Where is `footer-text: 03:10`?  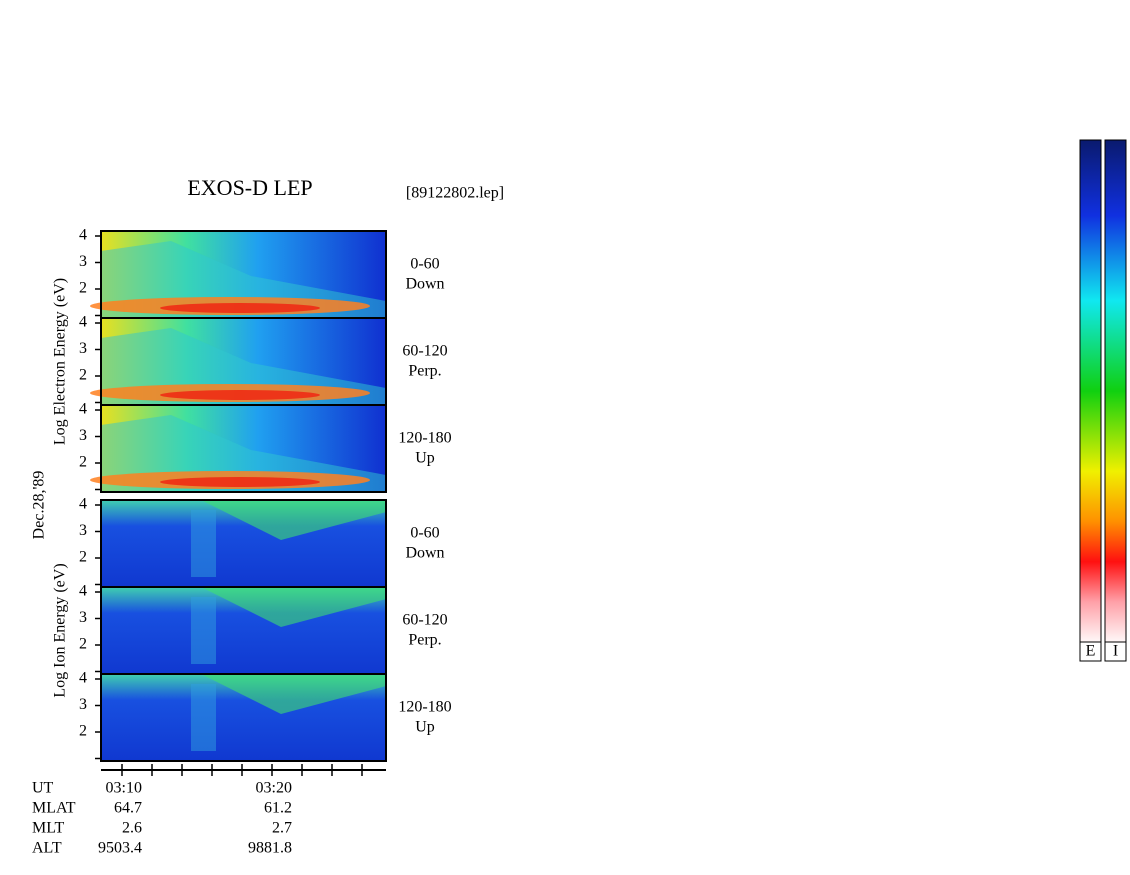
footer-text: 03:10 is located at coordinates (124, 788).